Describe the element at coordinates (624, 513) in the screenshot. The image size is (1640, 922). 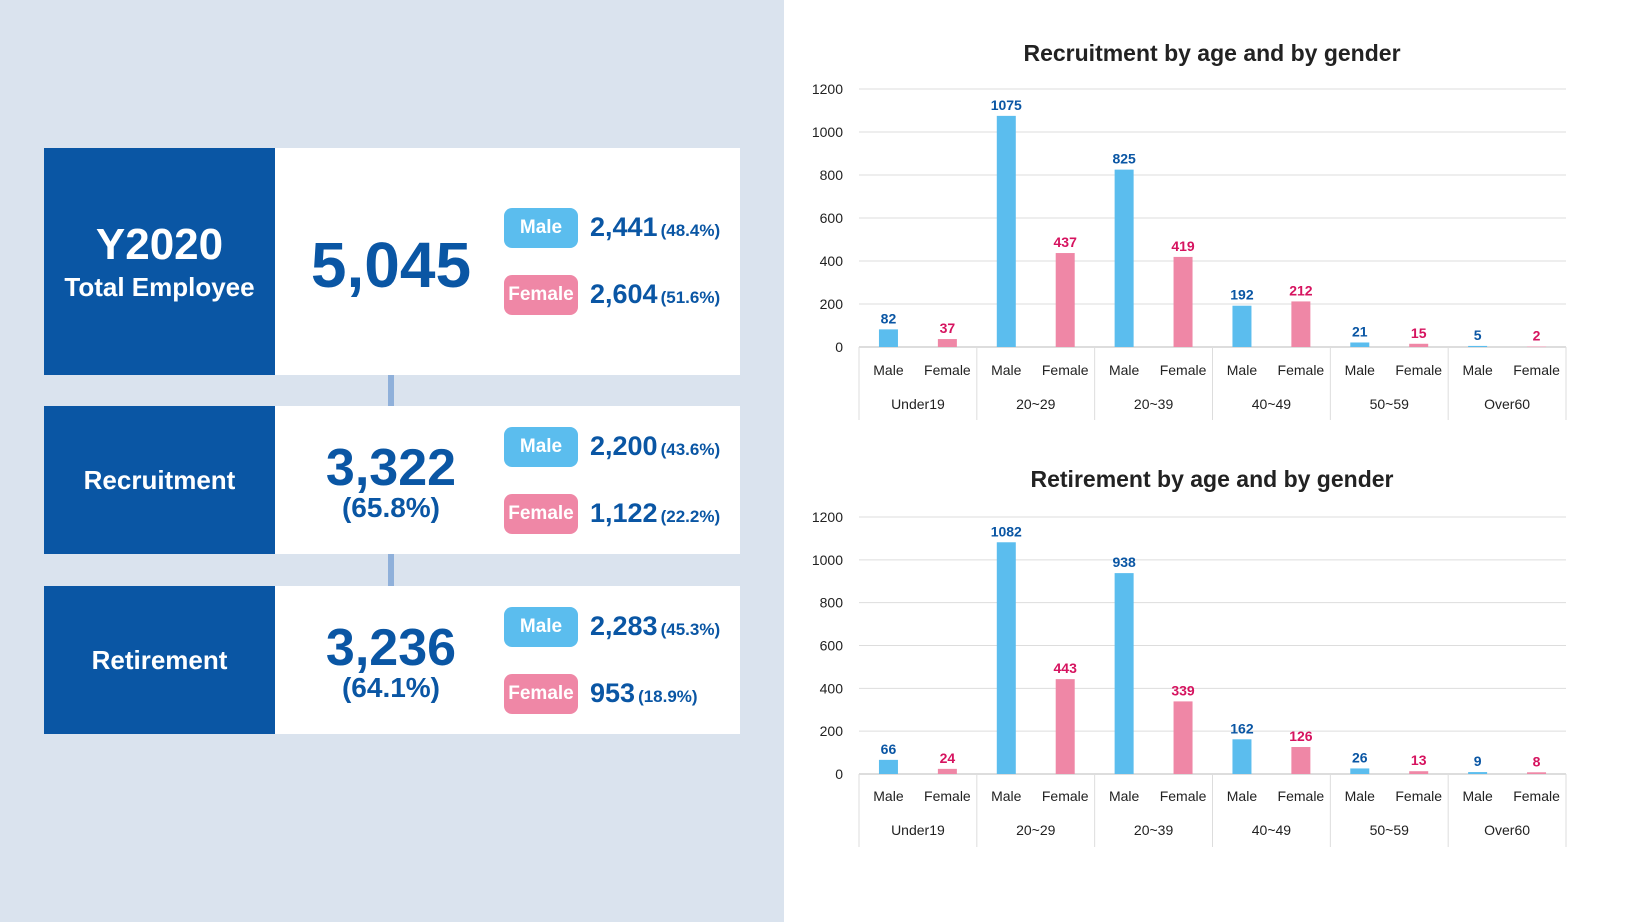
I see `recruitment-female-count: 1,122` at that location.